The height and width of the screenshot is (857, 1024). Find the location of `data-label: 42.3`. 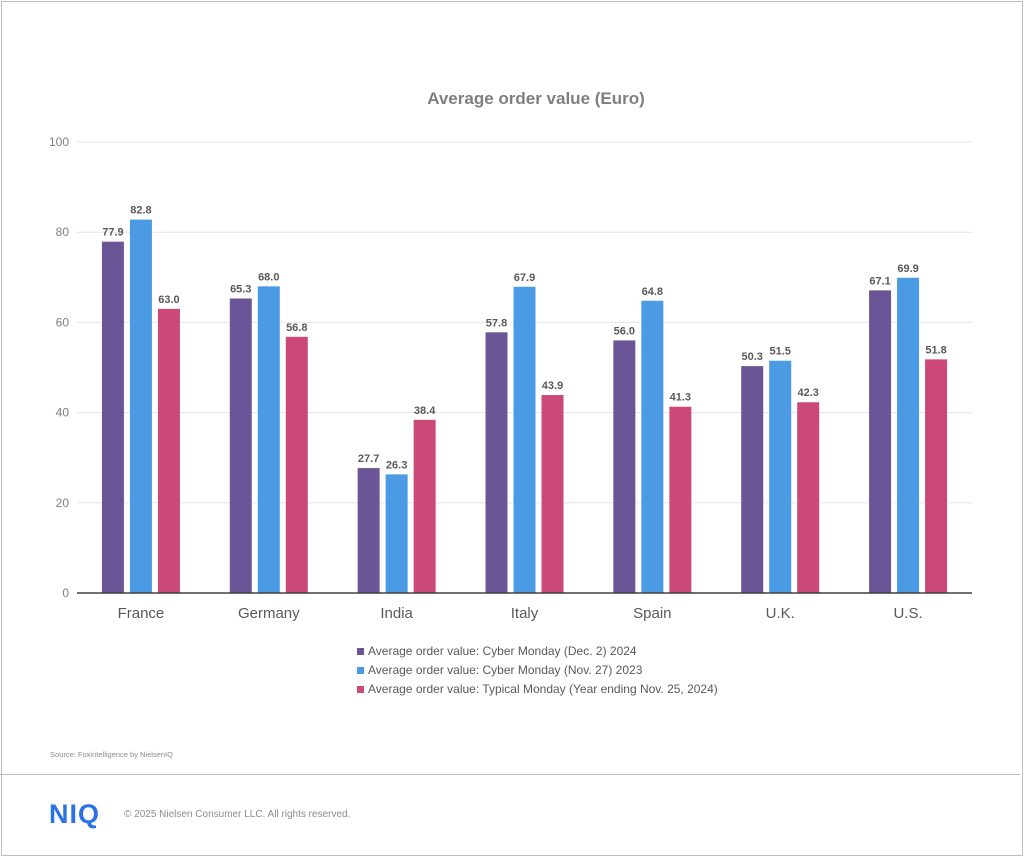

data-label: 42.3 is located at coordinates (808, 393).